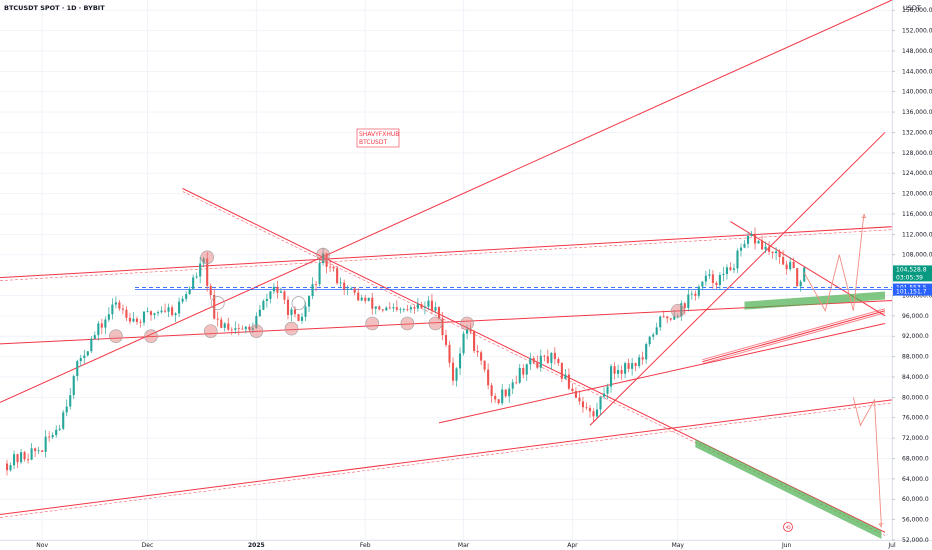  What do you see at coordinates (377, 138) in the screenshot?
I see `annotation-box: SHAVYFXHUB BTCUSDT` at bounding box center [377, 138].